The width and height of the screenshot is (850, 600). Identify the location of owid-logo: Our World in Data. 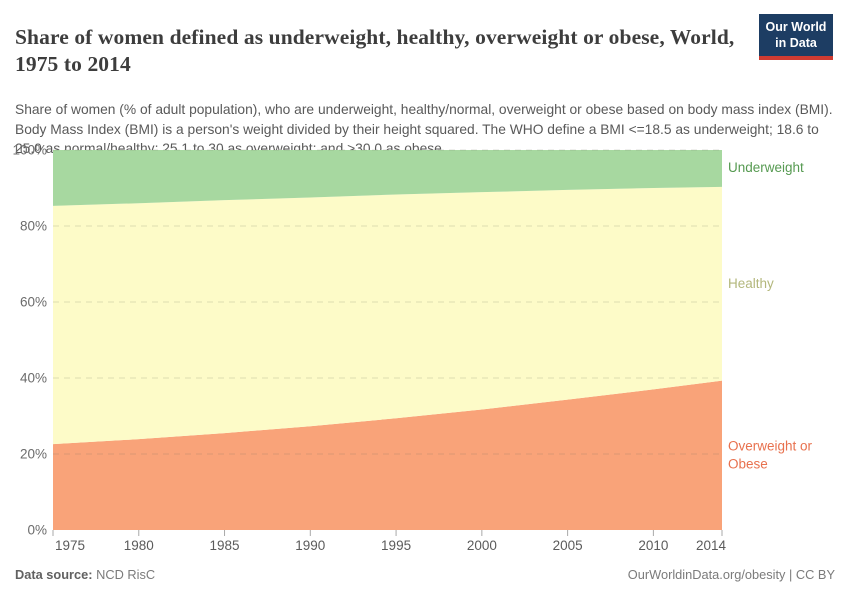
(796, 37).